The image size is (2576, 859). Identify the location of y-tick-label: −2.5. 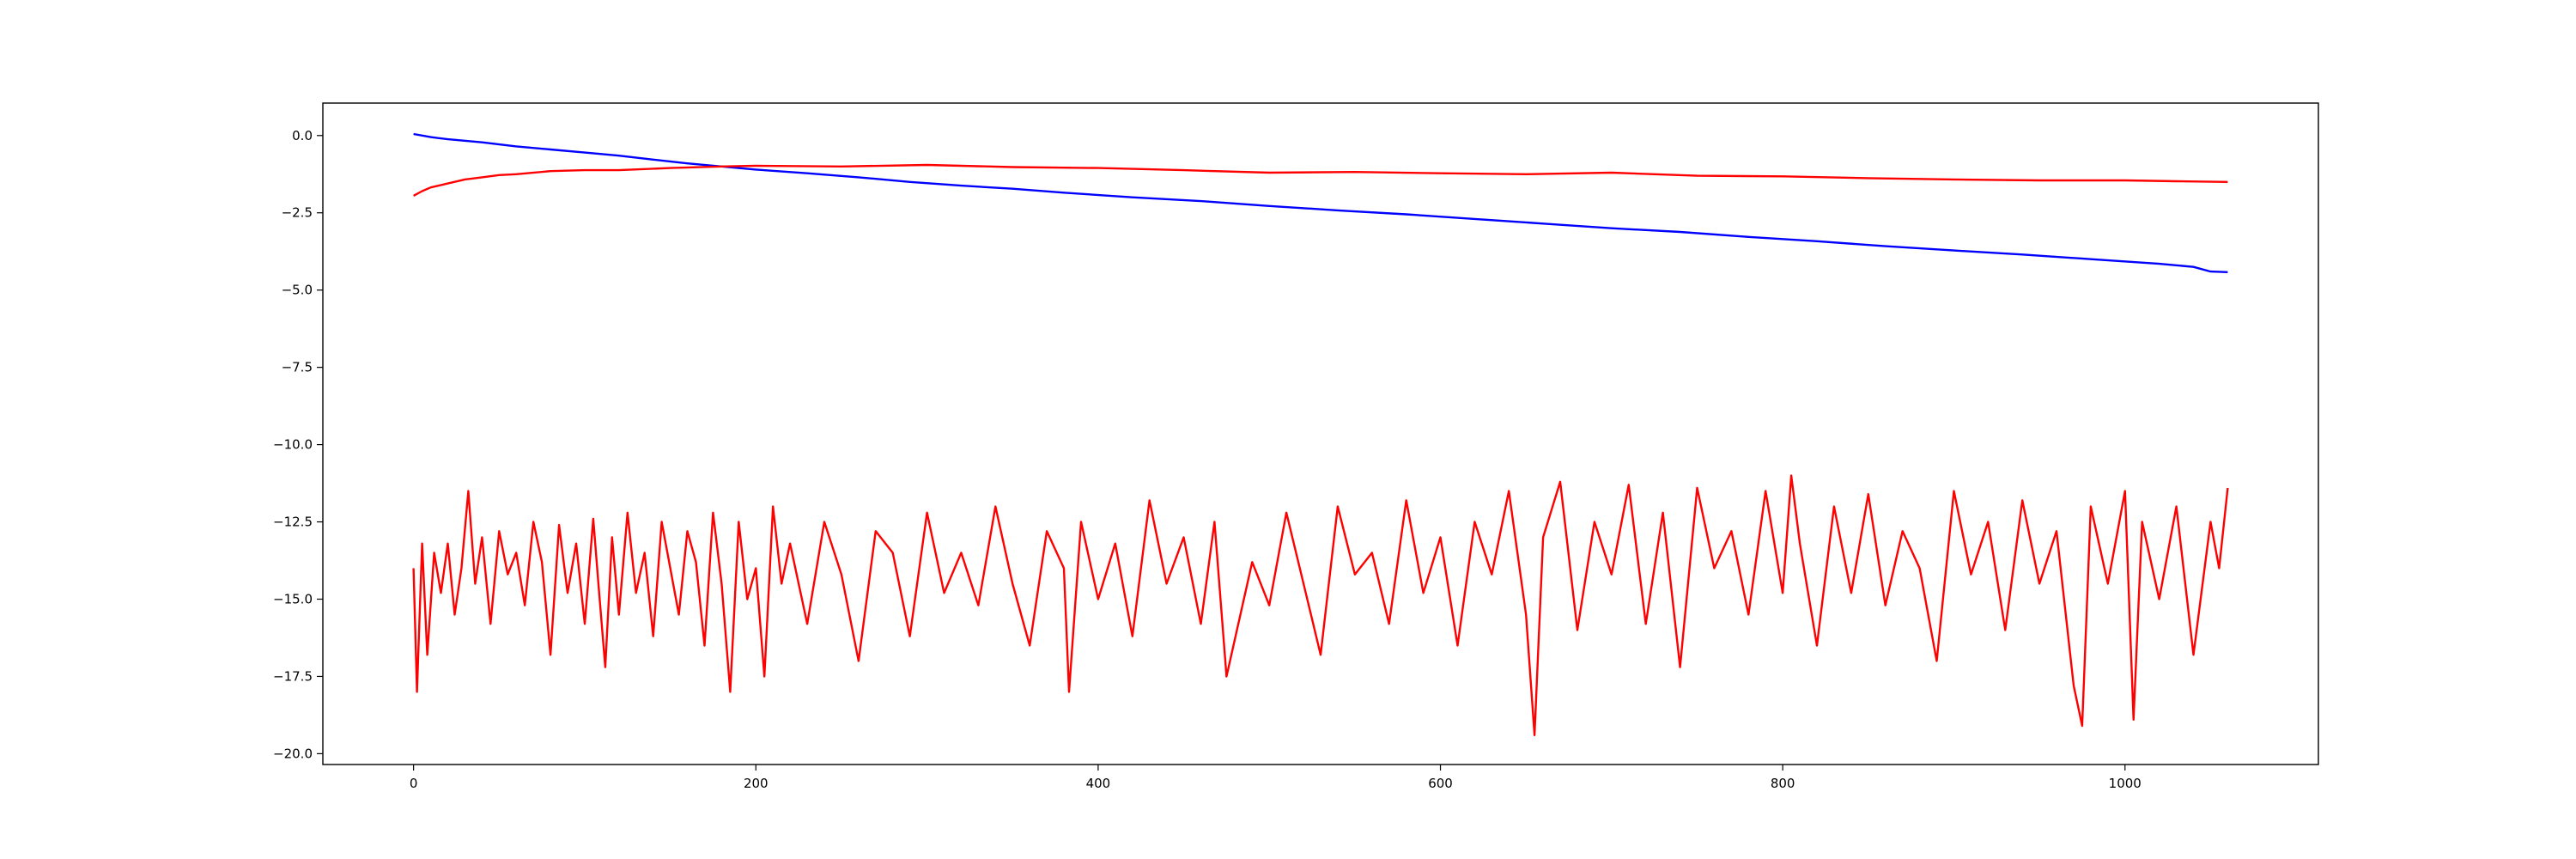
(297, 213).